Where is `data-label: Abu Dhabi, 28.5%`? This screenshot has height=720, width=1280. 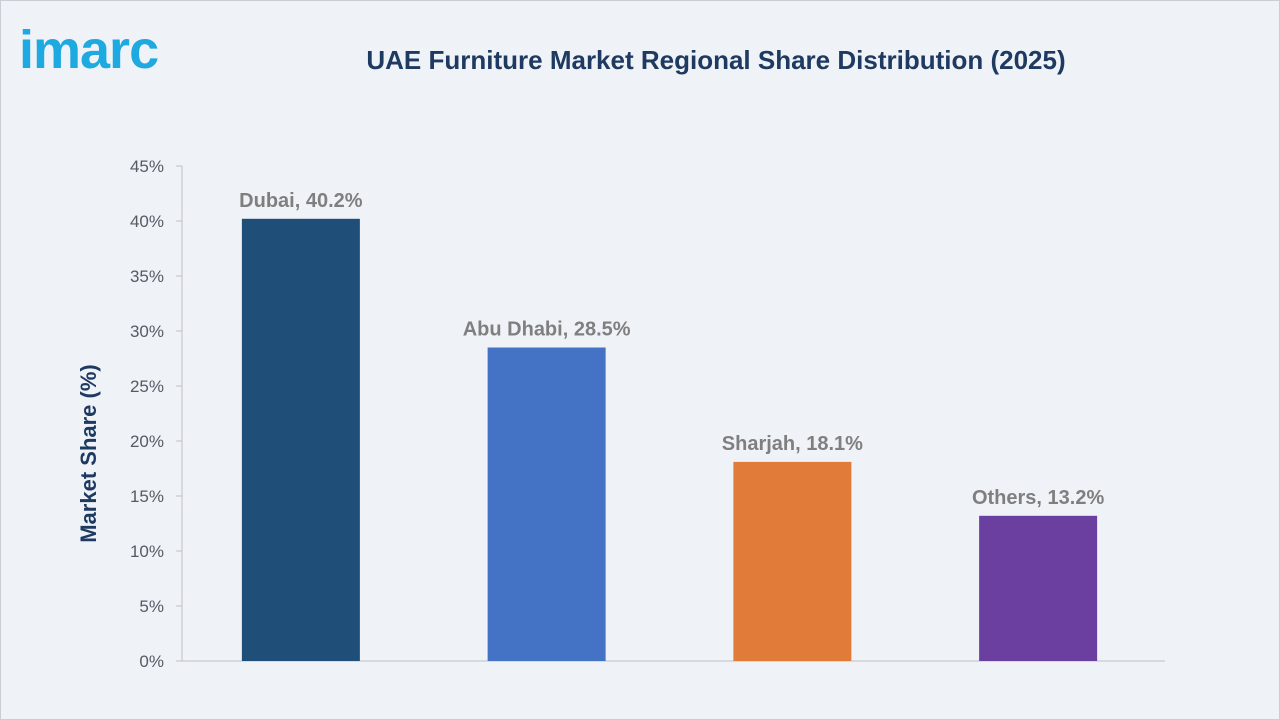
data-label: Abu Dhabi, 28.5% is located at coordinates (547, 330).